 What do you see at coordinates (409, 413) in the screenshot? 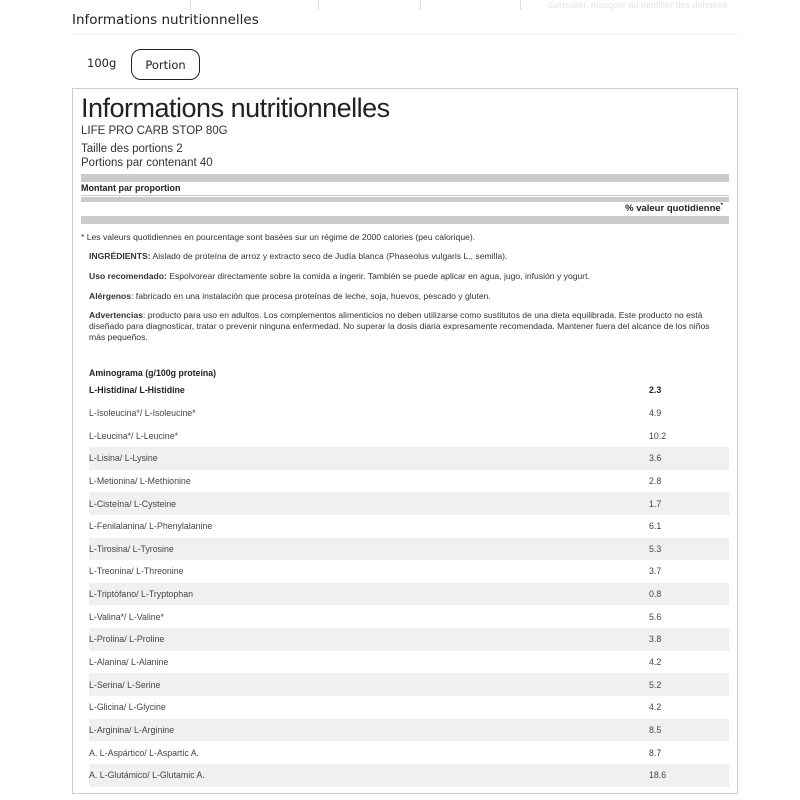
I see `aminogram-row: L-Isoleucina*/ L-Isoleucine* 4.9` at bounding box center [409, 413].